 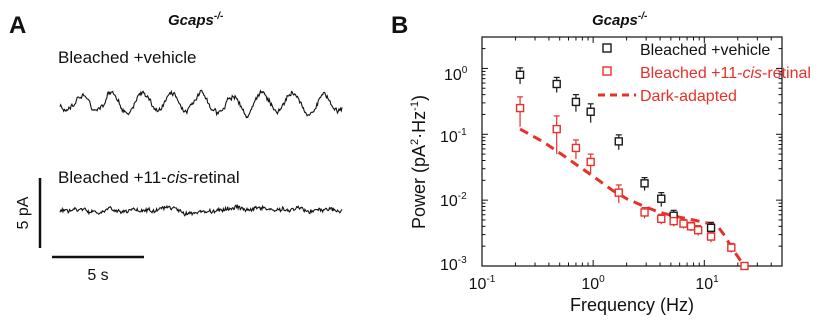 What do you see at coordinates (602, 279) in the screenshot?
I see `x-tick-label-1-exp: 0` at bounding box center [602, 279].